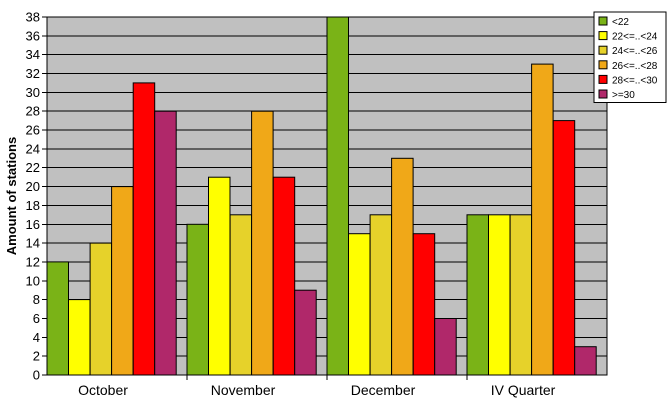 The height and width of the screenshot is (415, 667). Describe the element at coordinates (36, 356) in the screenshot. I see `y-tick-label: 2` at that location.